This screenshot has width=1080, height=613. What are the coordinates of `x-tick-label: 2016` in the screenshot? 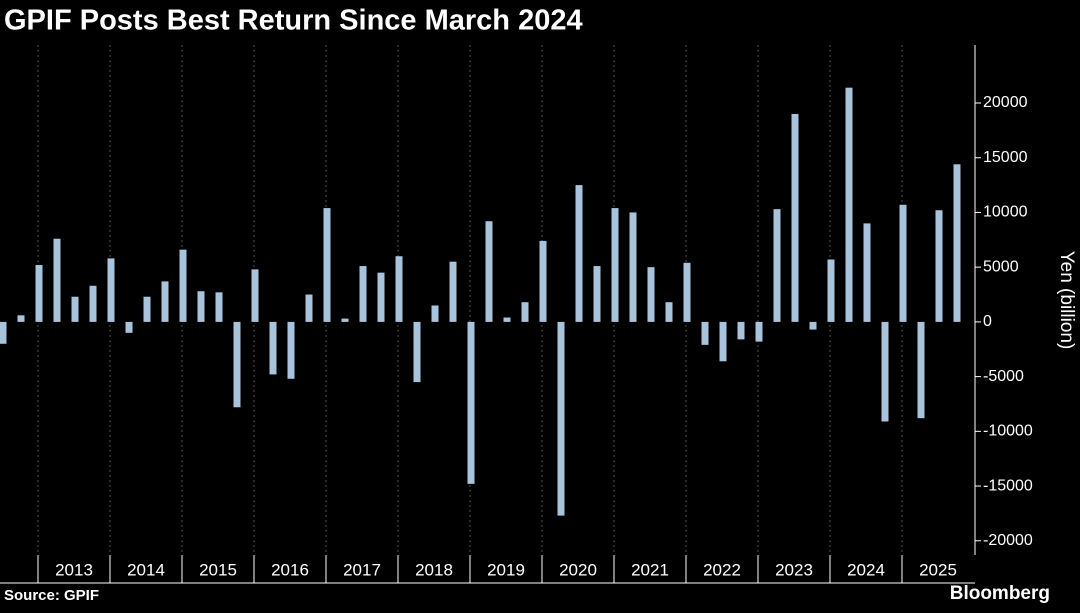 It's located at (290, 569).